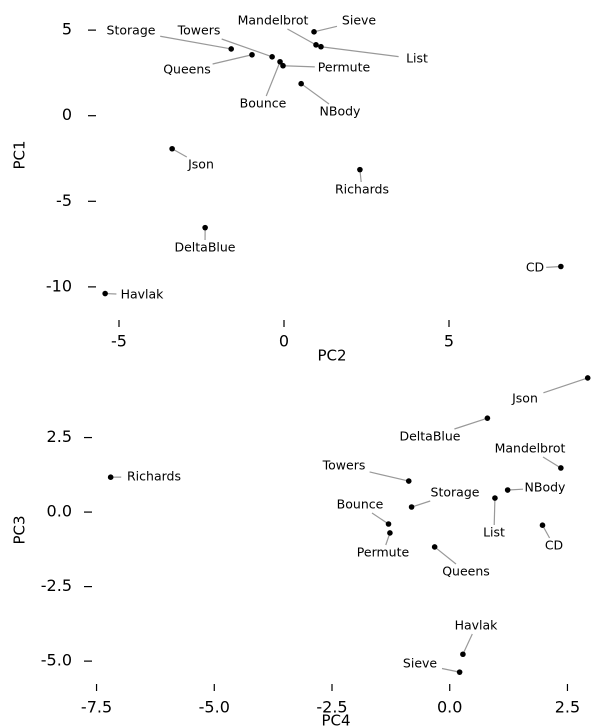 The width and height of the screenshot is (611, 728). What do you see at coordinates (67, 29) in the screenshot?
I see `y-tick-label: 5` at bounding box center [67, 29].